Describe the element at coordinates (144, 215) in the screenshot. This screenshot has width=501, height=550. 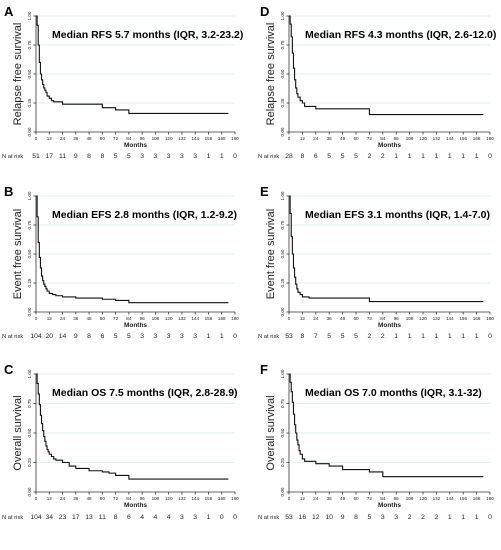
I see `median-annotation: Median EFS 2.8 months (IQR, 1.2-9.2)` at that location.